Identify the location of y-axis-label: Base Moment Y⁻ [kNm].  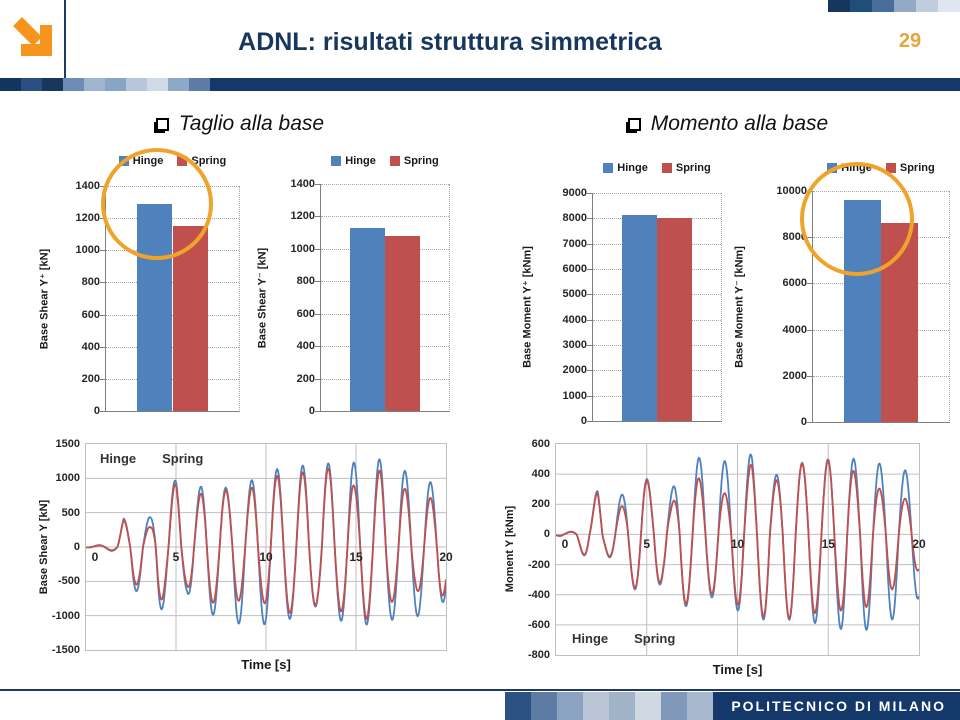
(739, 307).